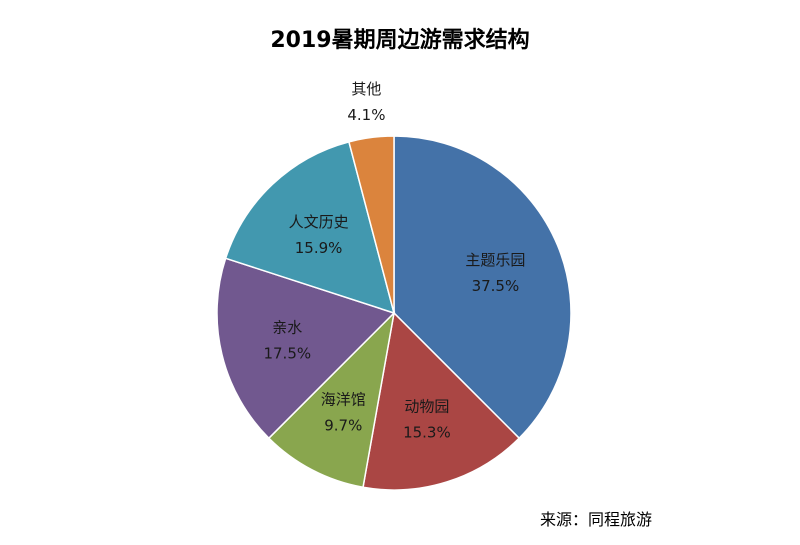 This screenshot has width=800, height=545. What do you see at coordinates (400, 40) in the screenshot?
I see `chart-title: 2019暑期周边游需求结构` at bounding box center [400, 40].